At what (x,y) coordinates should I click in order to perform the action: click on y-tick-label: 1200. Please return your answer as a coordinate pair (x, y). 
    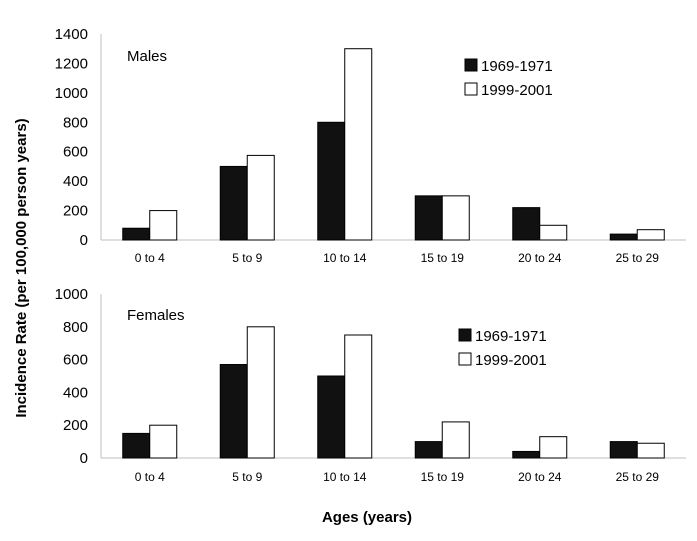
    Looking at the image, I should click on (71, 63).